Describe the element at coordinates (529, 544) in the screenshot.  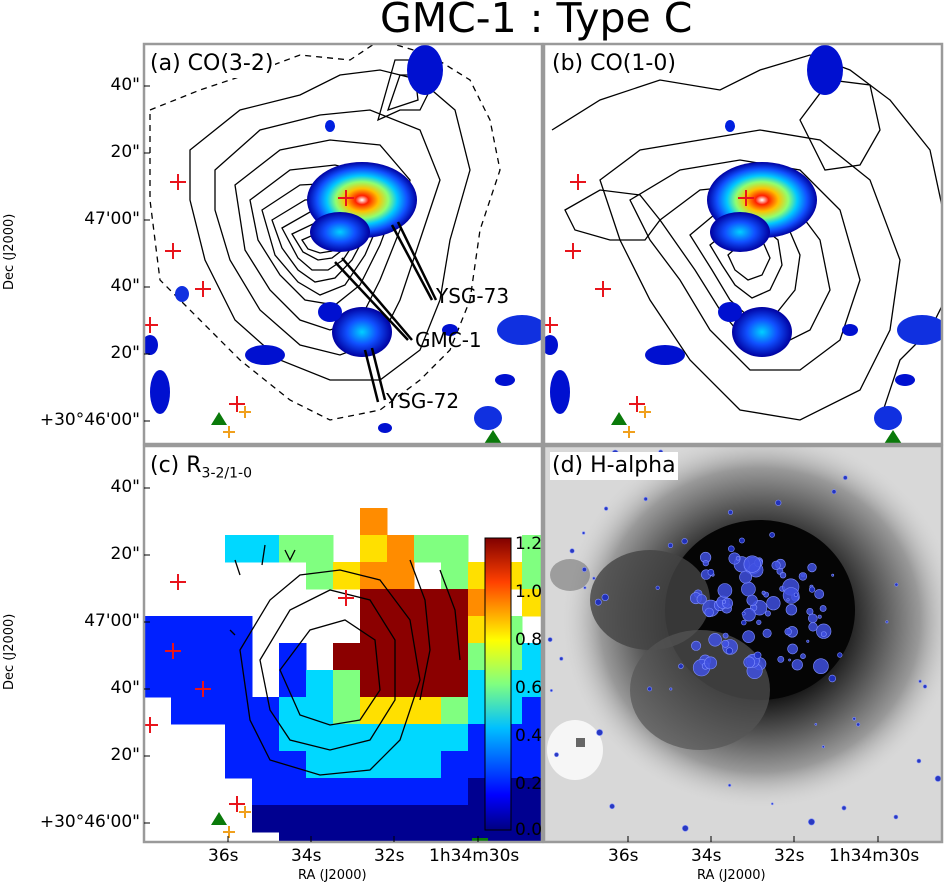
I see `colorbar-tick-1: 1.2` at that location.